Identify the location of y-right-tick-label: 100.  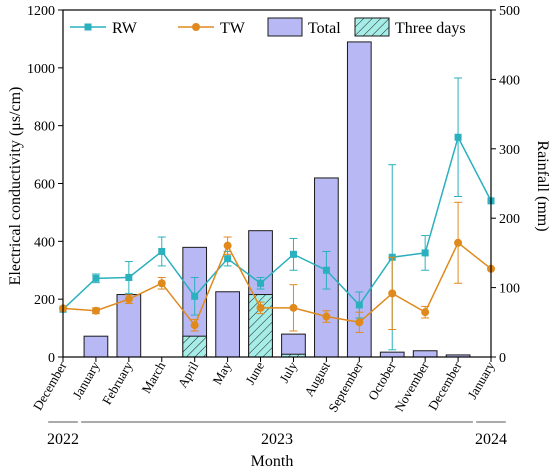
(509, 289).